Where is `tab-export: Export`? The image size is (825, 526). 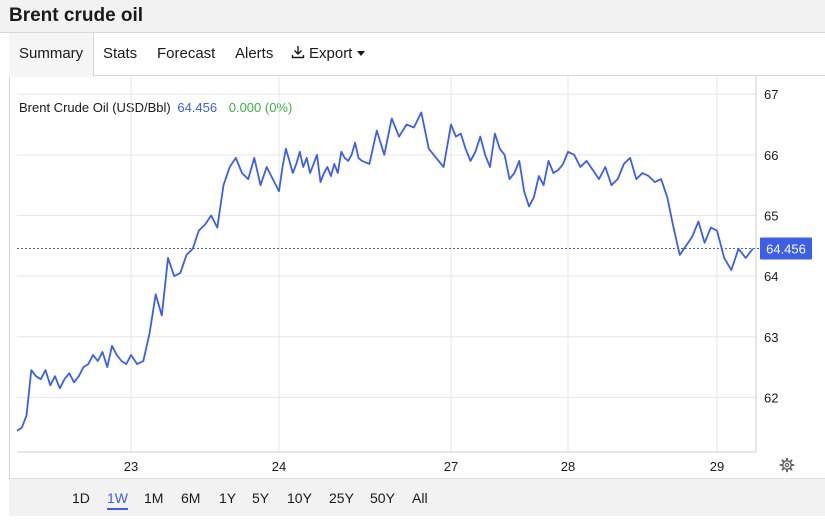 tab-export: Export is located at coordinates (328, 54).